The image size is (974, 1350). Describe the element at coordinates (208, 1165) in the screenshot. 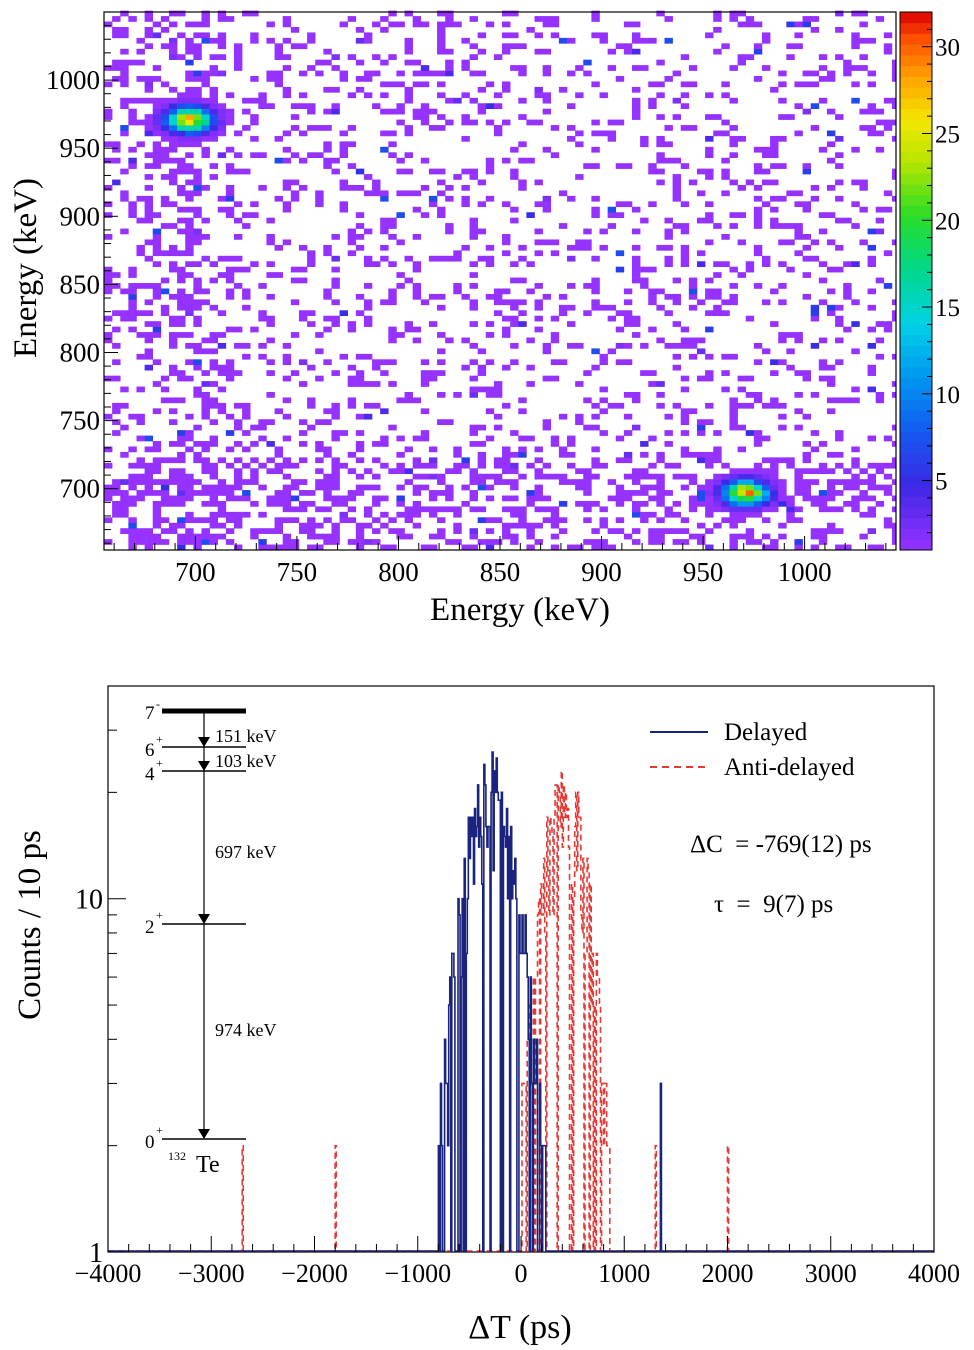

I see `nucleus-symbol: Te` at that location.